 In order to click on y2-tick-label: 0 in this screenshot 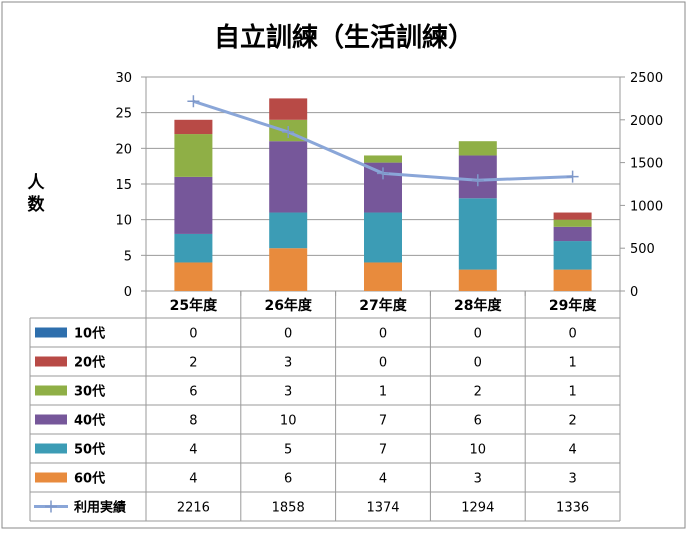, I will do `click(634, 292)`.